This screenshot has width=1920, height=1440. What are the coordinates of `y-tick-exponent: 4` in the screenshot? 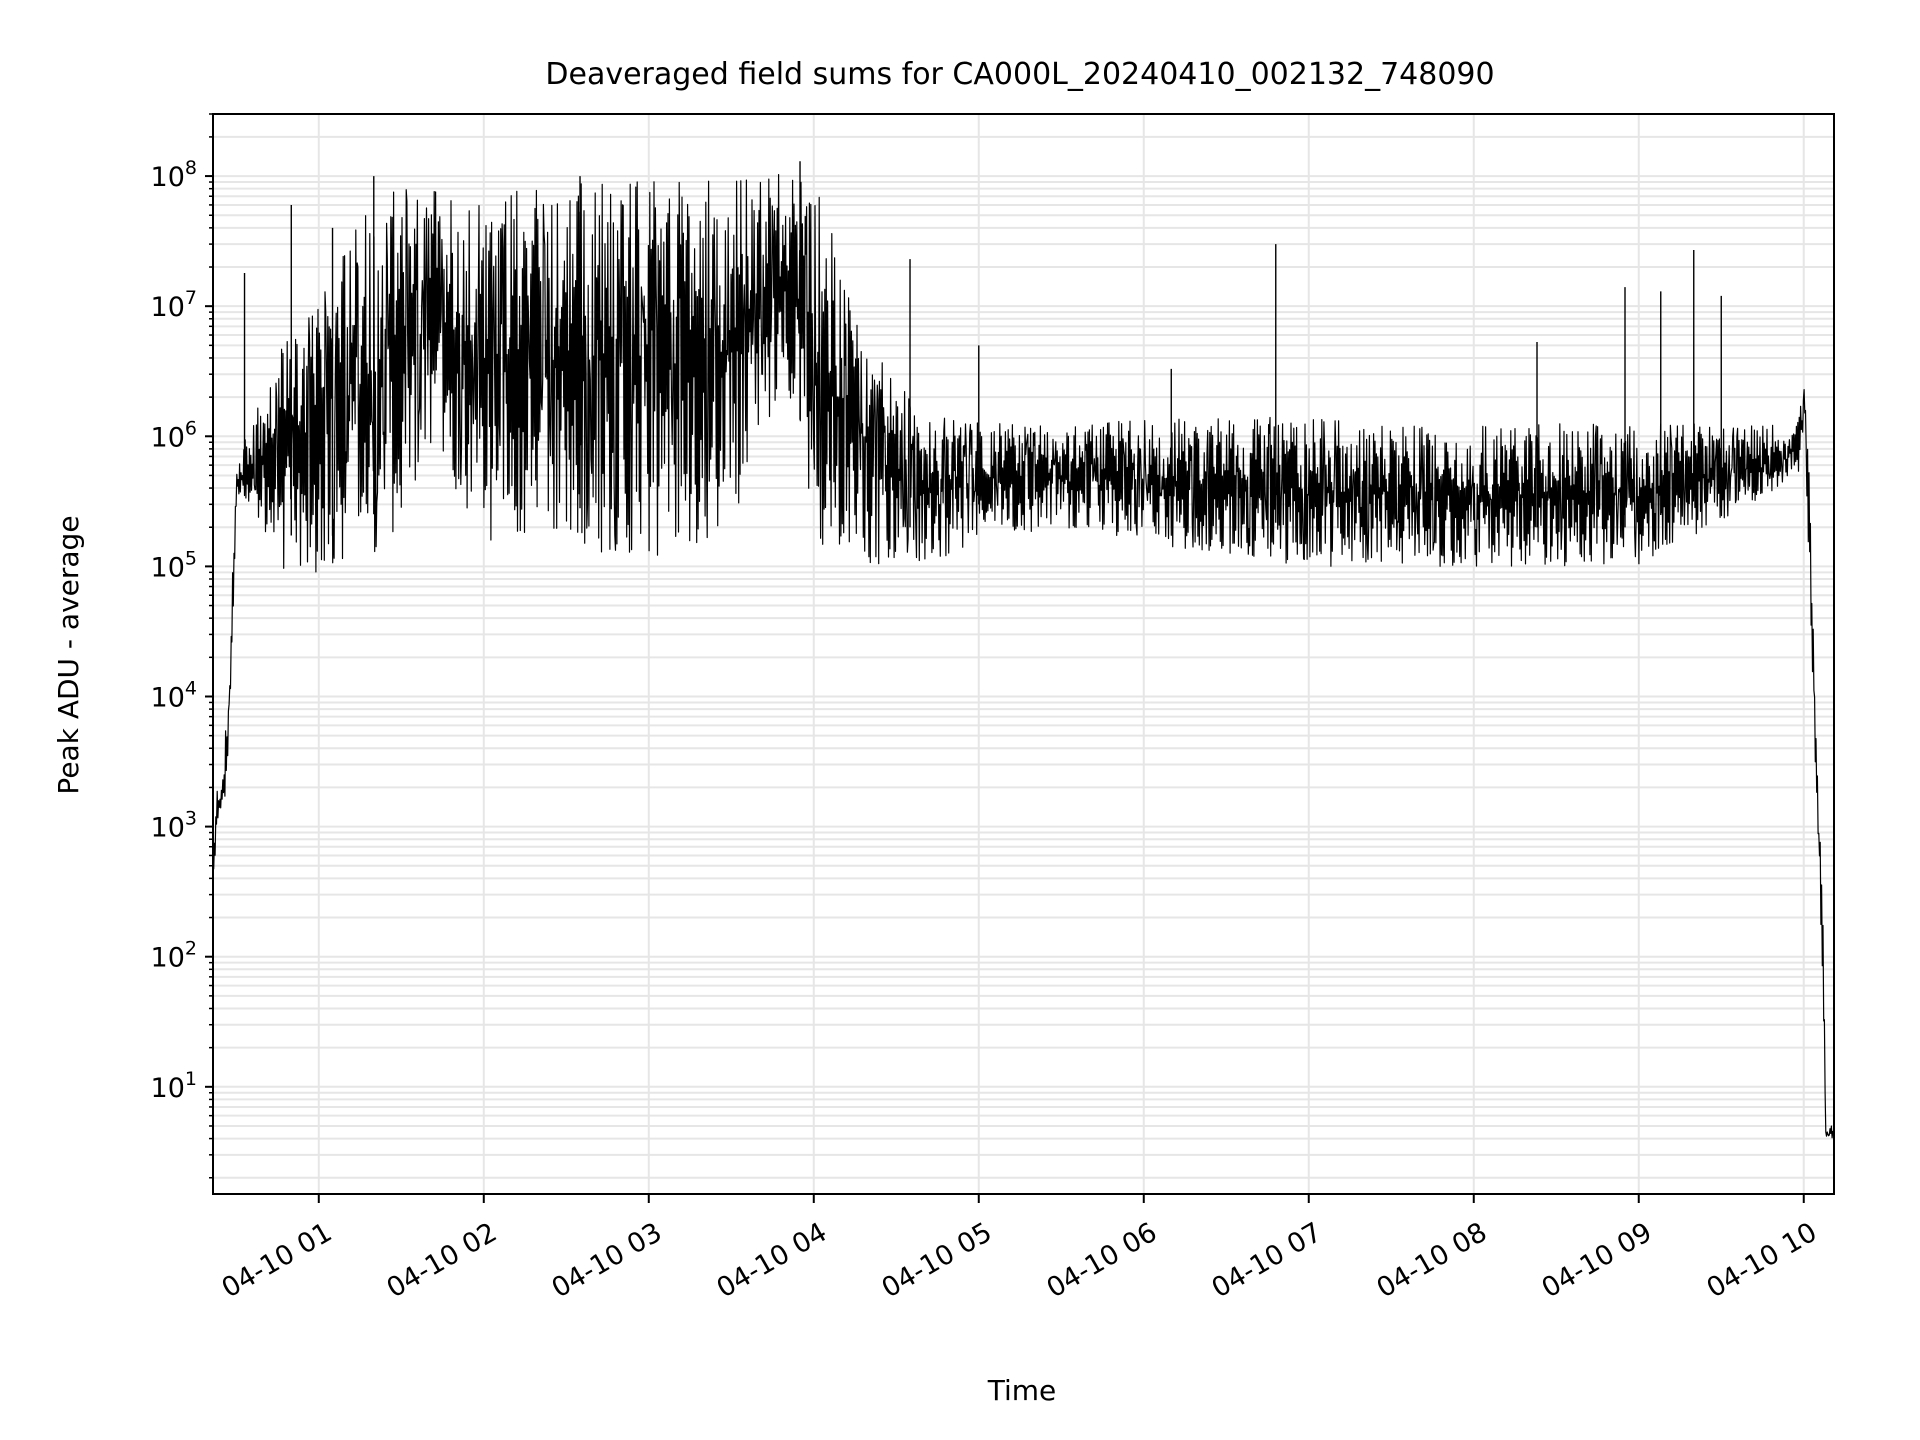 It's located at (191, 688).